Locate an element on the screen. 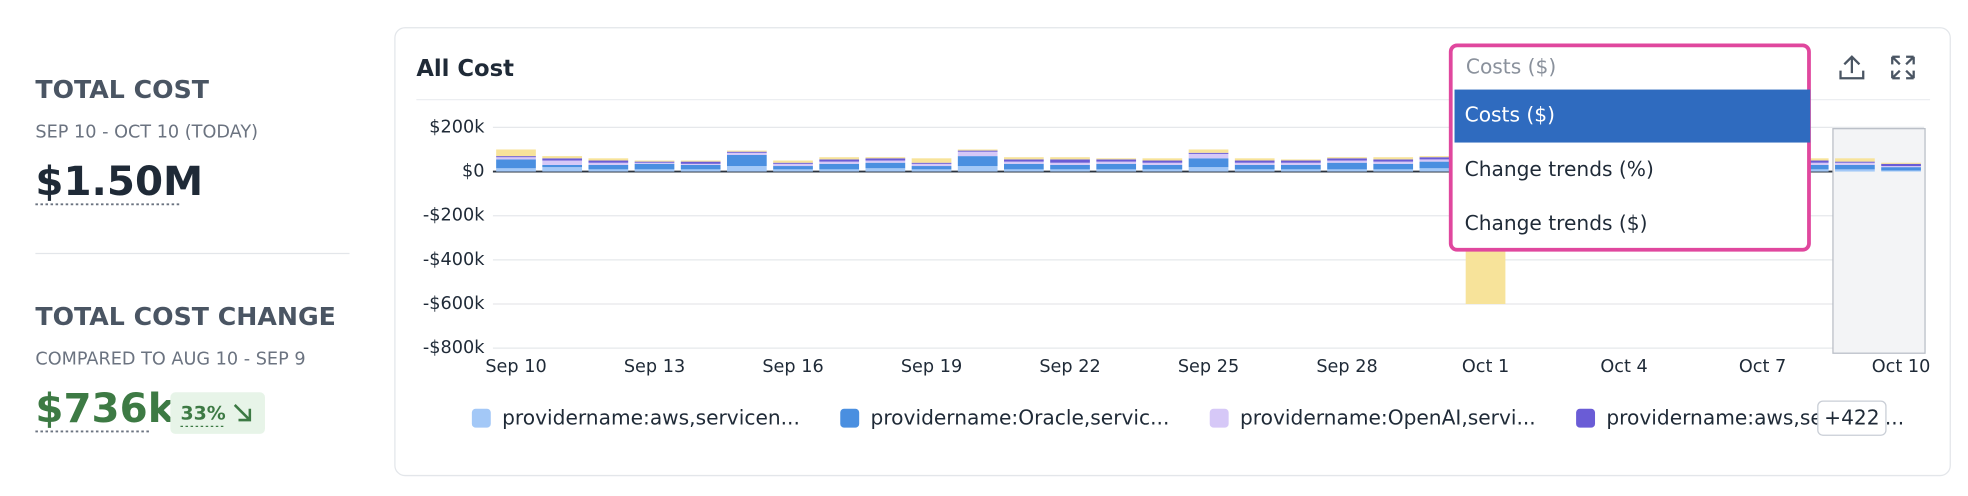 This screenshot has width=1968, height=496. dropdown-input: Costs ($) is located at coordinates (1511, 67).